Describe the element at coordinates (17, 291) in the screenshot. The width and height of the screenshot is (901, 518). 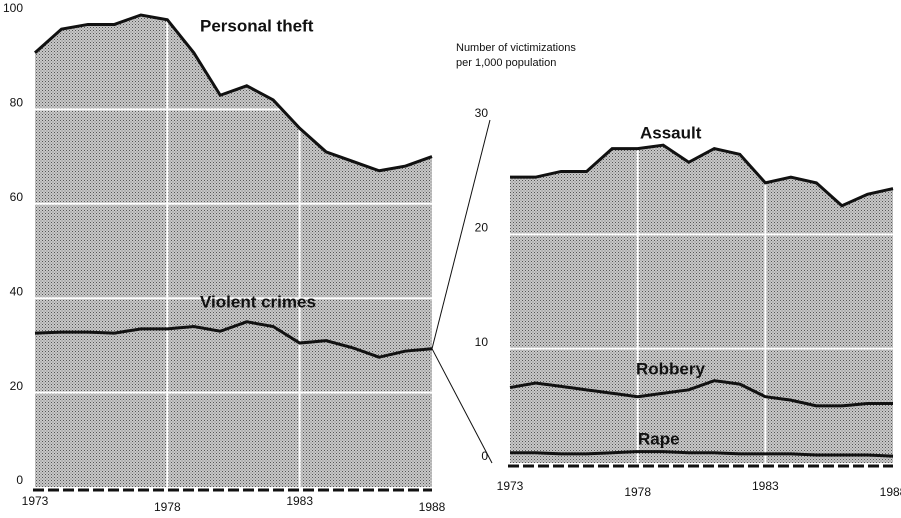
I see `y-tick-label: 40` at that location.